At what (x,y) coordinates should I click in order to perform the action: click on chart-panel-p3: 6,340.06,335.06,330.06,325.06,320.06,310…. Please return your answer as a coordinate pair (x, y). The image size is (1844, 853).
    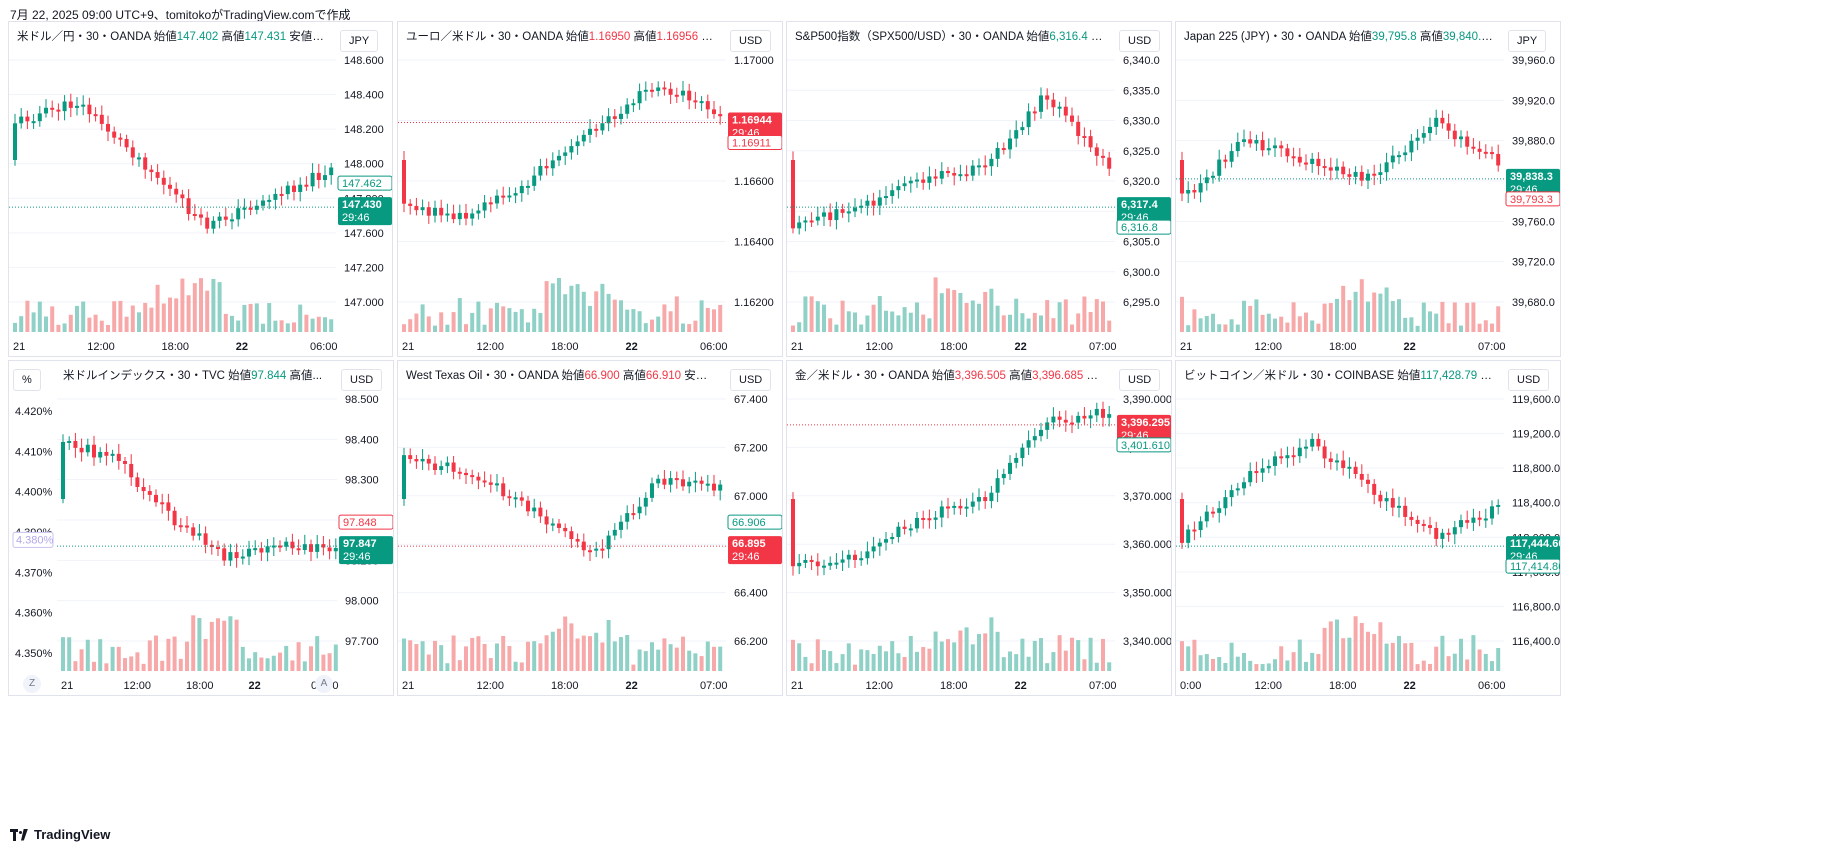
    Looking at the image, I should click on (979, 189).